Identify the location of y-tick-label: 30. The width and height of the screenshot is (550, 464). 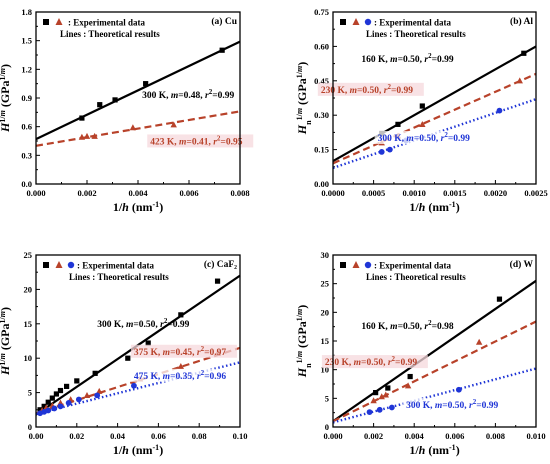
(325, 255).